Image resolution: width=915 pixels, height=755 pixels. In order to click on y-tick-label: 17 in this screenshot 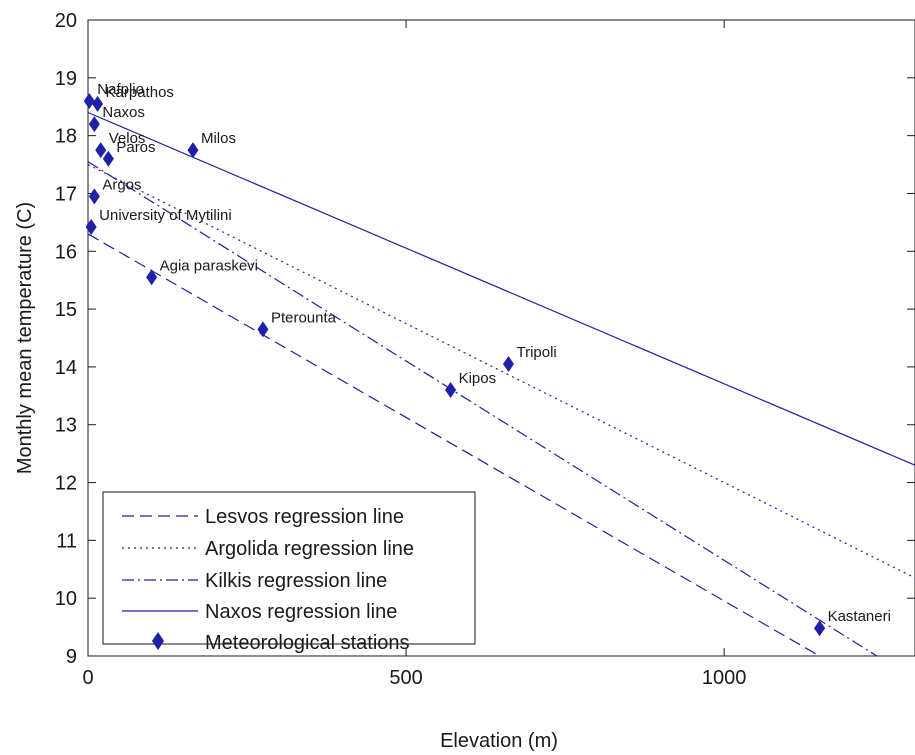, I will do `click(66, 194)`.